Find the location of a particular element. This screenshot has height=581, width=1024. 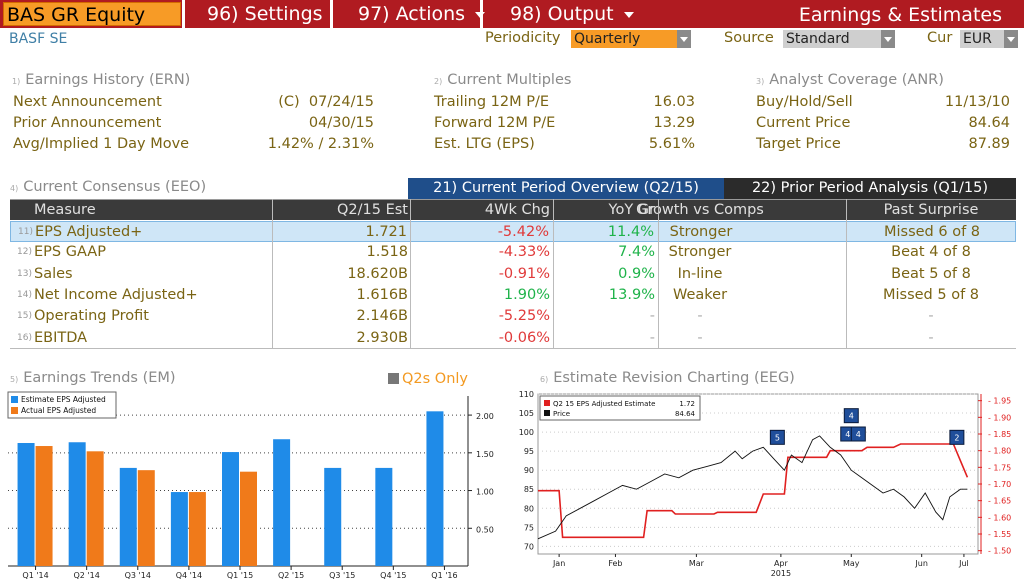

earnings-trends-heading: 5) Earnings Trends (EM) is located at coordinates (93, 378).